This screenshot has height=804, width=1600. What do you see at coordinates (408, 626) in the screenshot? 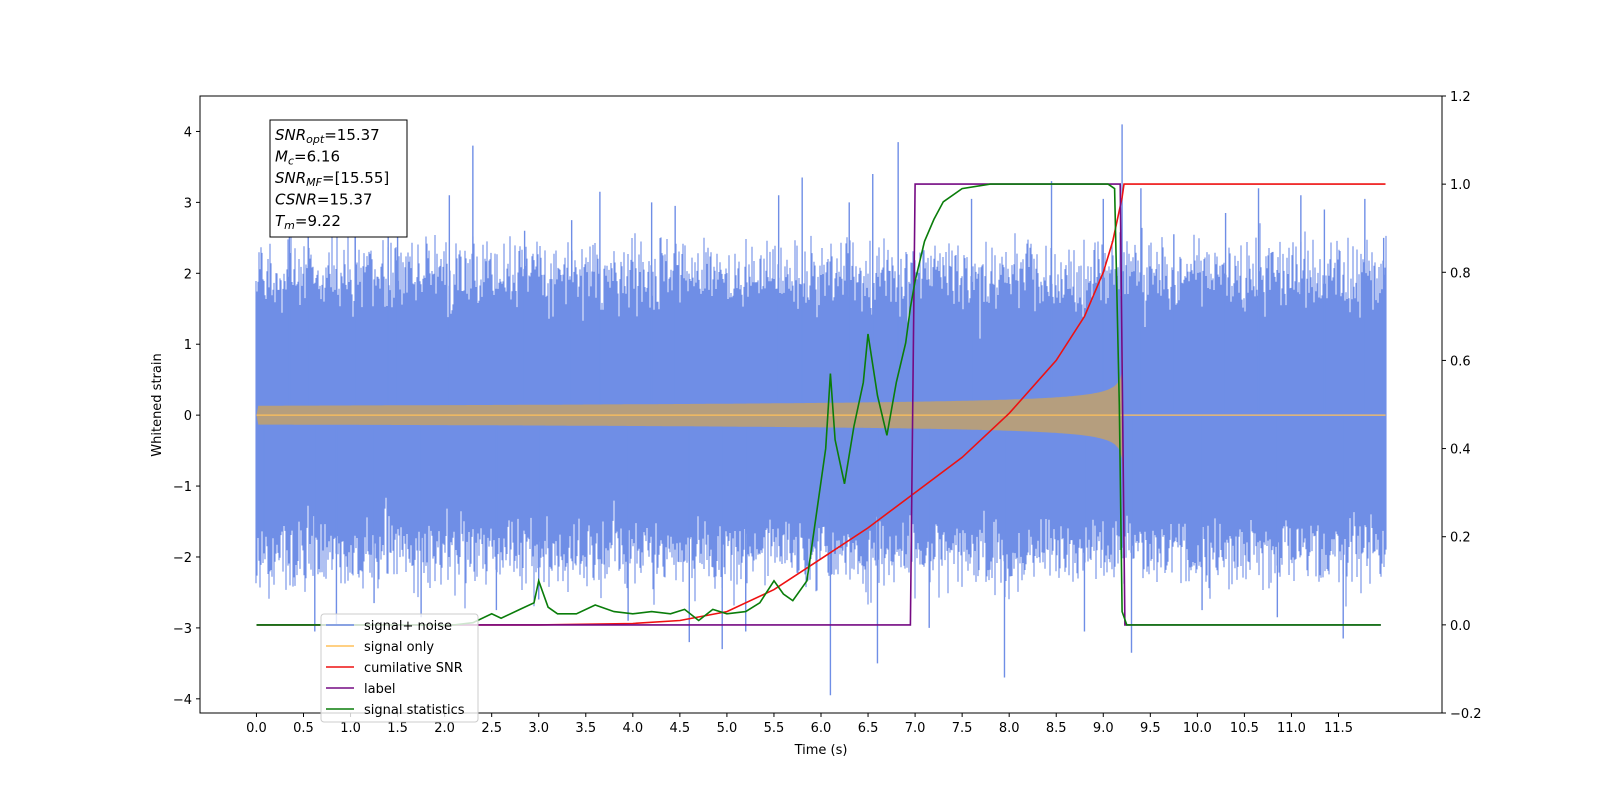
I see `legend-label: signal+ noise` at bounding box center [408, 626].